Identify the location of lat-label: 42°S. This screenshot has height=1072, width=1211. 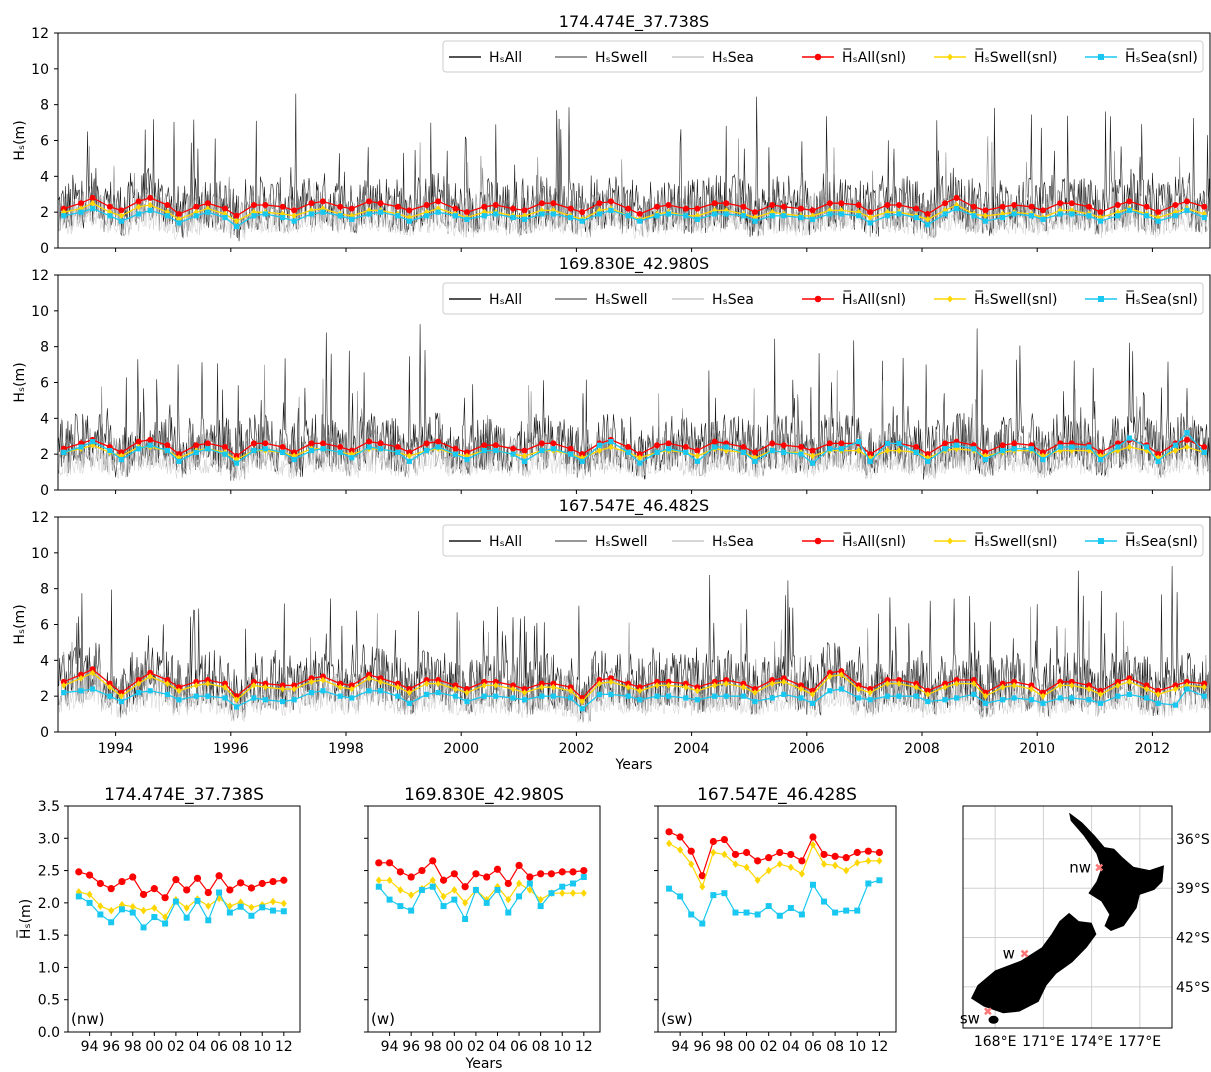
(1193, 939).